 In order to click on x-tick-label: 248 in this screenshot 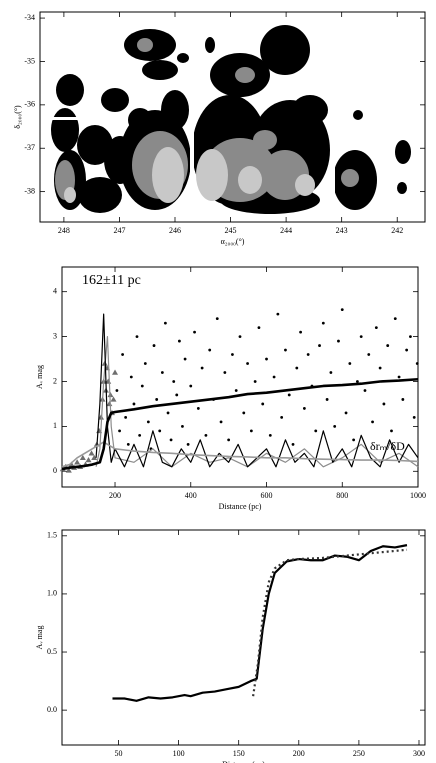, I will do `click(64, 230)`.